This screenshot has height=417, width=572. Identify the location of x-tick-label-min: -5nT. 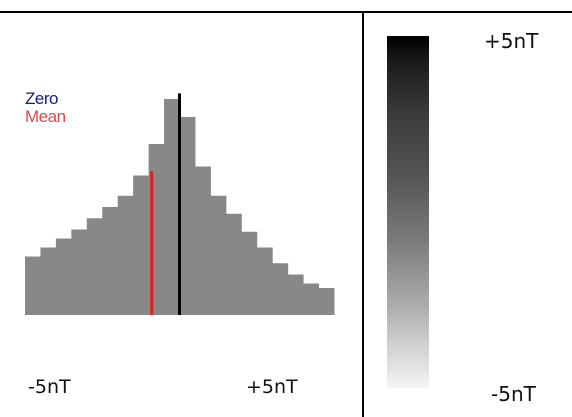
(49, 387).